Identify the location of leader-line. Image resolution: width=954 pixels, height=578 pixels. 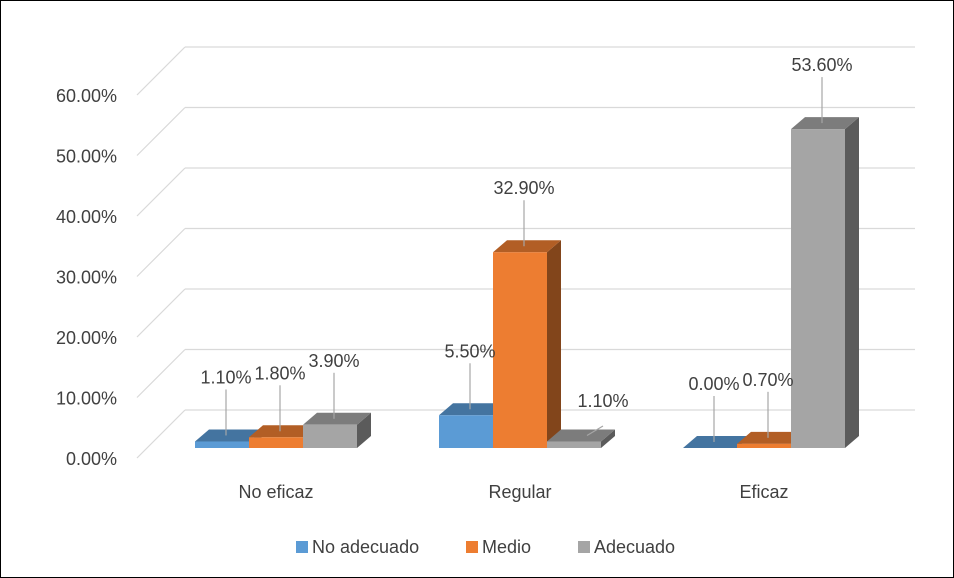
(595, 430).